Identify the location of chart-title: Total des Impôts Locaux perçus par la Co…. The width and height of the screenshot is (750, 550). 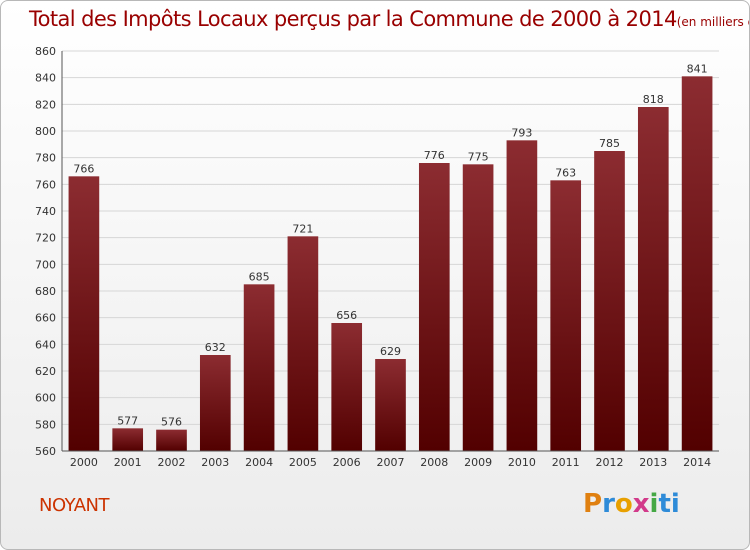
(389, 19).